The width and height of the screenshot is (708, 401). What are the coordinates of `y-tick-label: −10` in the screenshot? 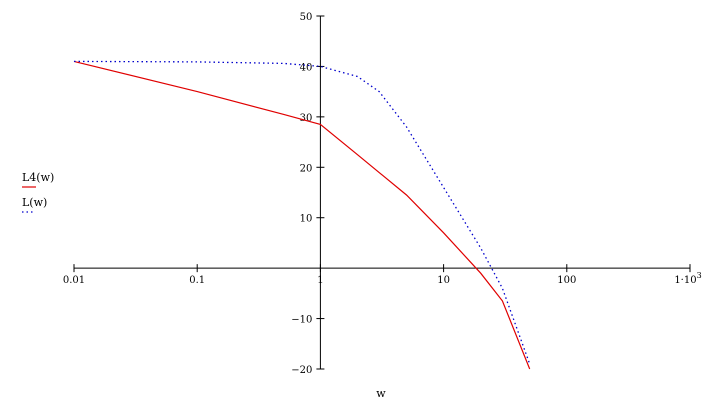 It's located at (301, 320).